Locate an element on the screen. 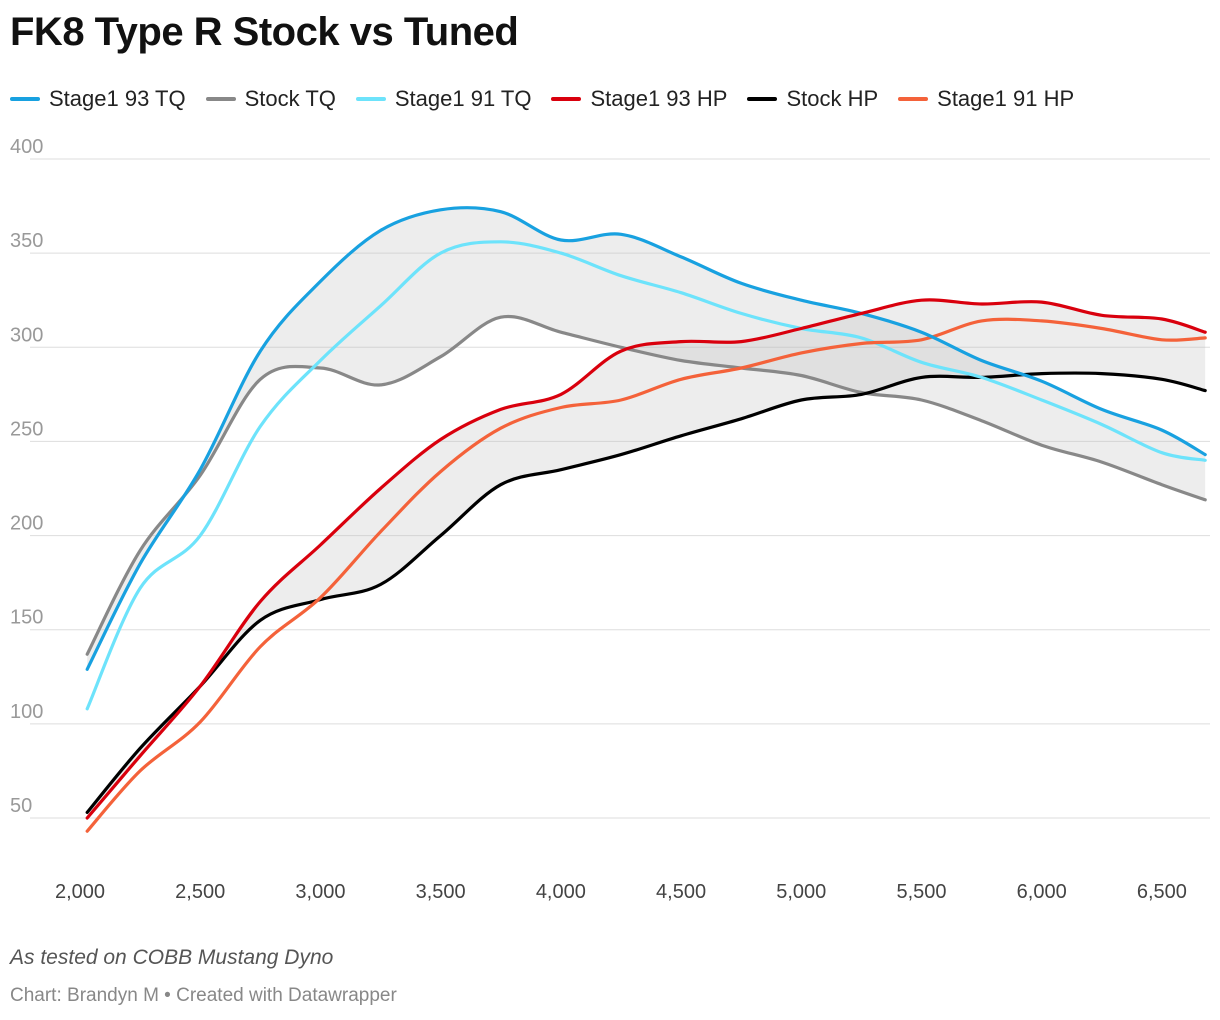 The height and width of the screenshot is (1020, 1220). legend-label-stage1-93-tq: Stage1 93 TQ is located at coordinates (117, 98).